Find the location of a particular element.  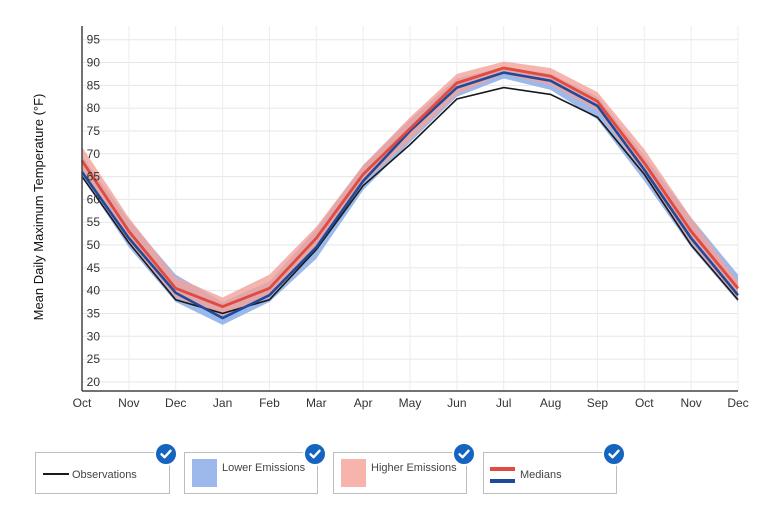

y-tick-label: 80 is located at coordinates (94, 108).